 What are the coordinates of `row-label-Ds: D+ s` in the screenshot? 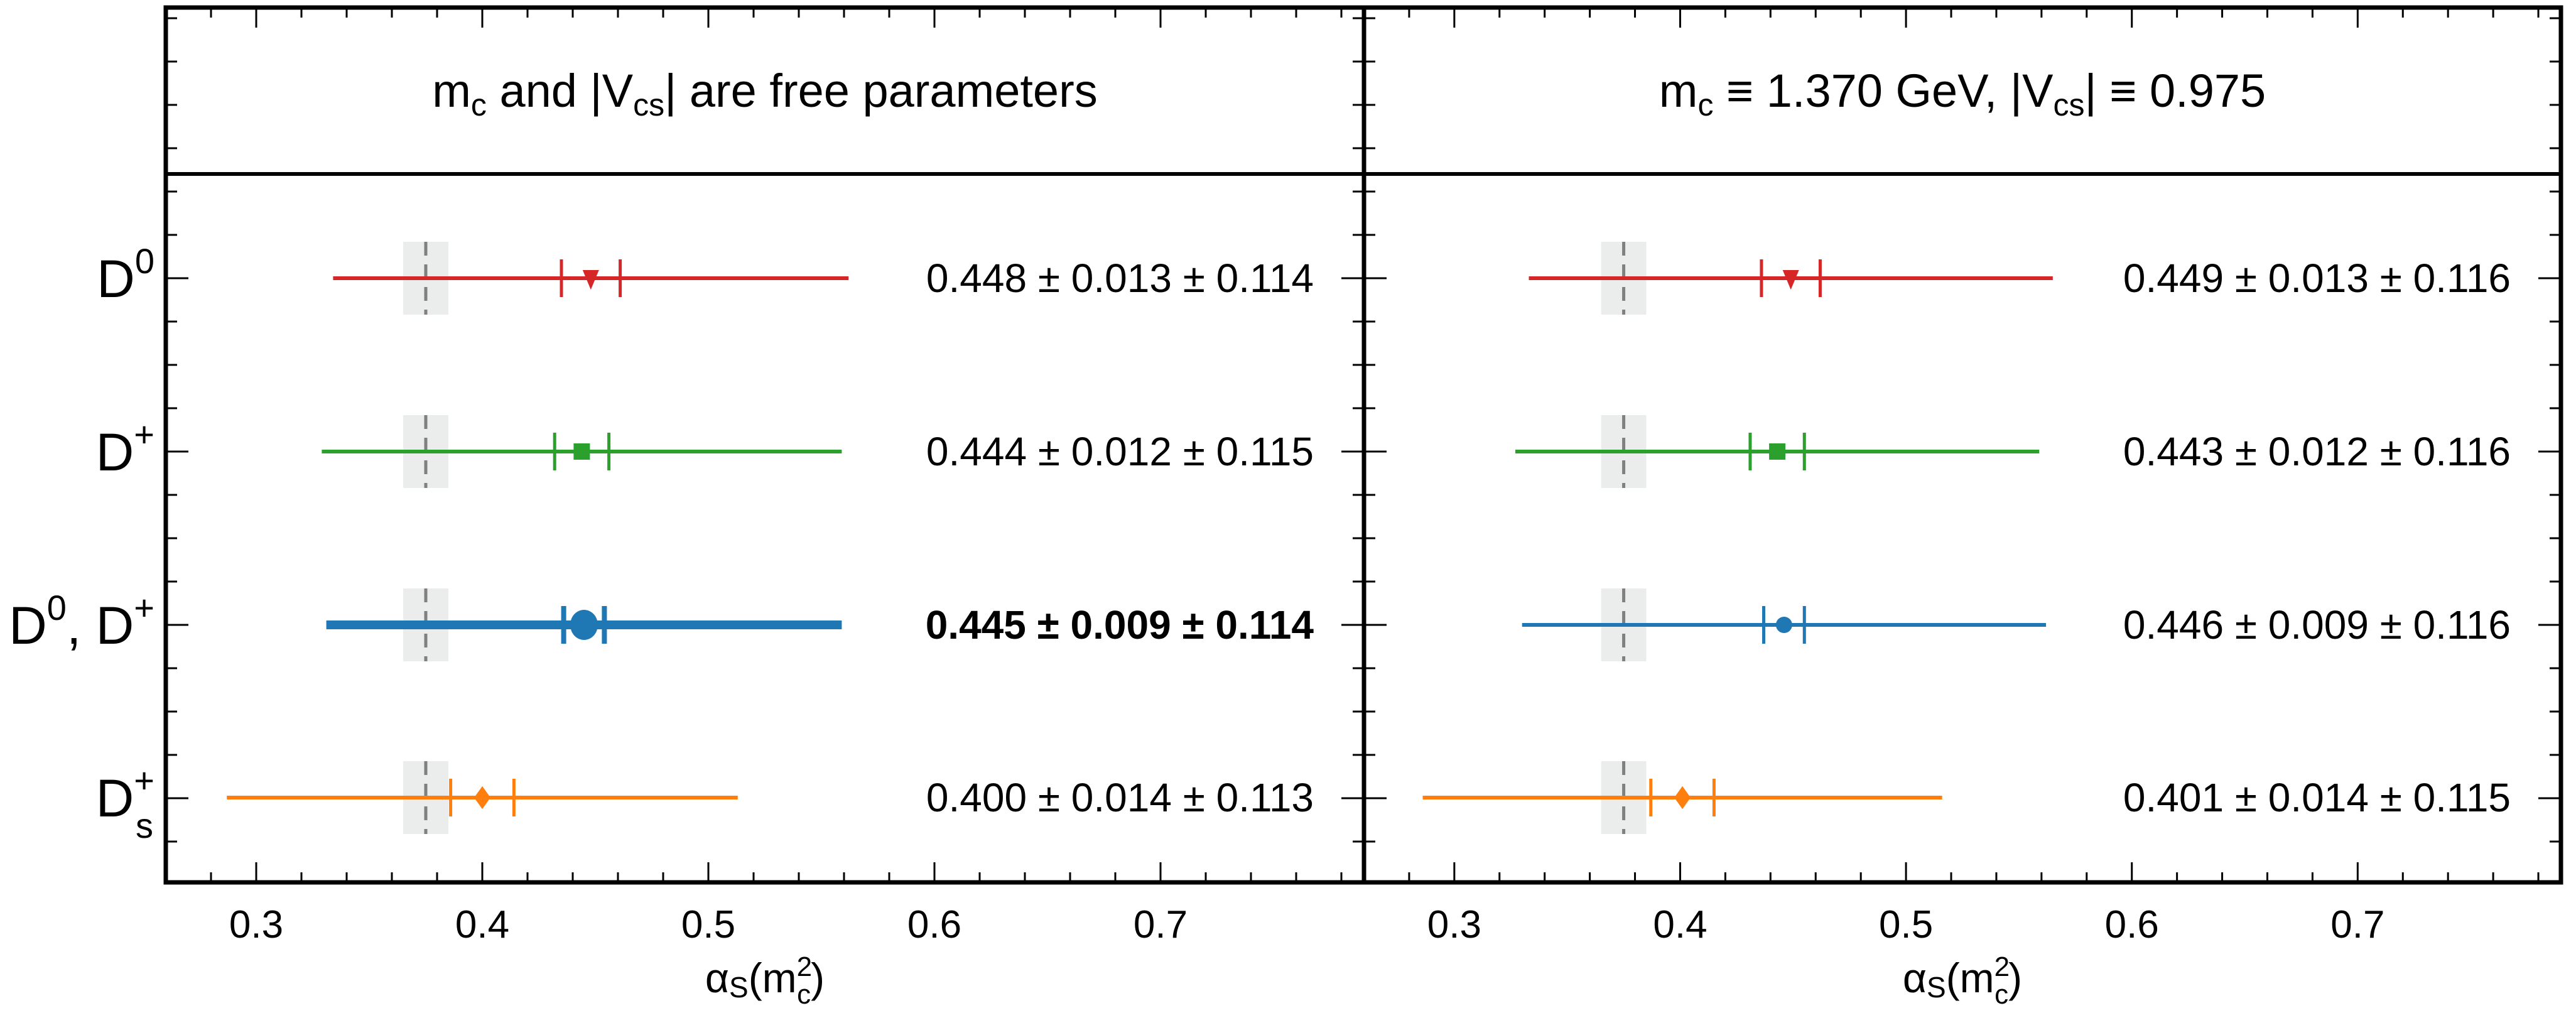 It's located at (125, 803).